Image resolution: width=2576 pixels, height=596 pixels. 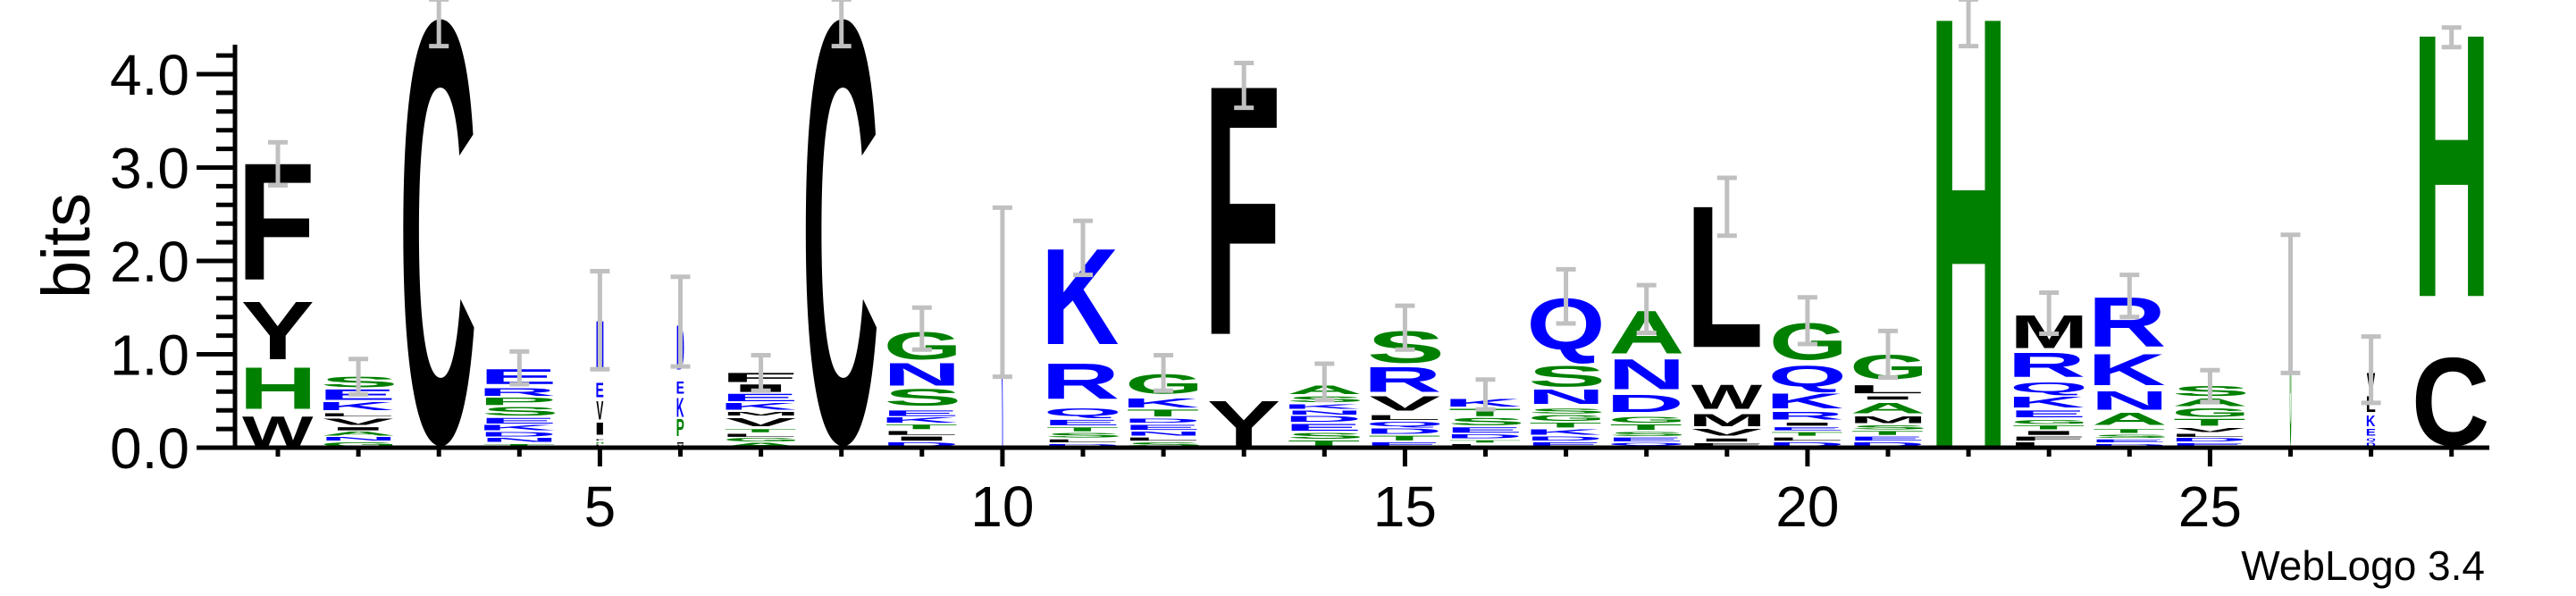 I want to click on letter-G-pos-2: G, so click(x=359, y=444).